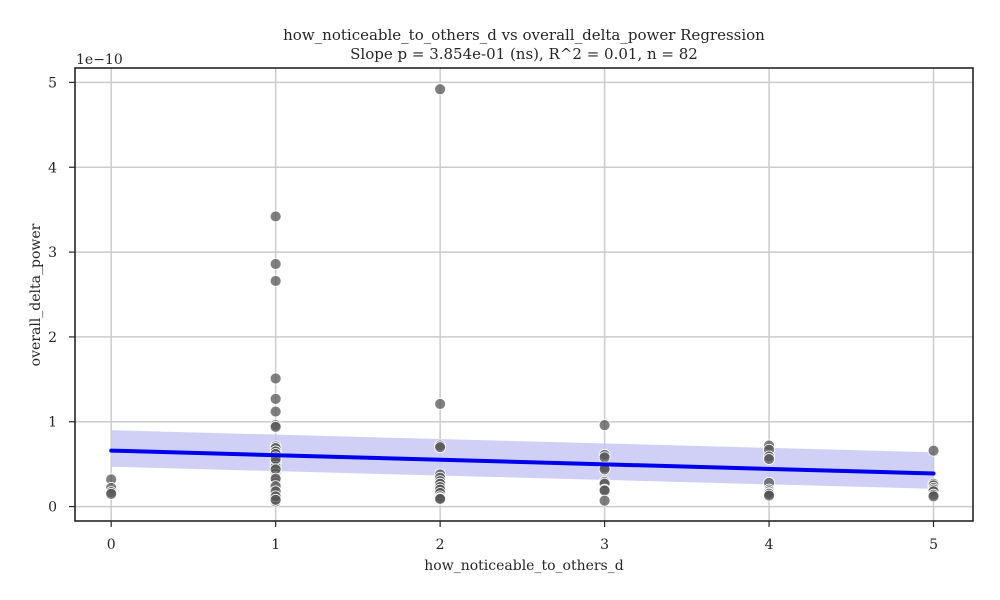  Describe the element at coordinates (52, 423) in the screenshot. I see `y-tick-label: 1` at that location.